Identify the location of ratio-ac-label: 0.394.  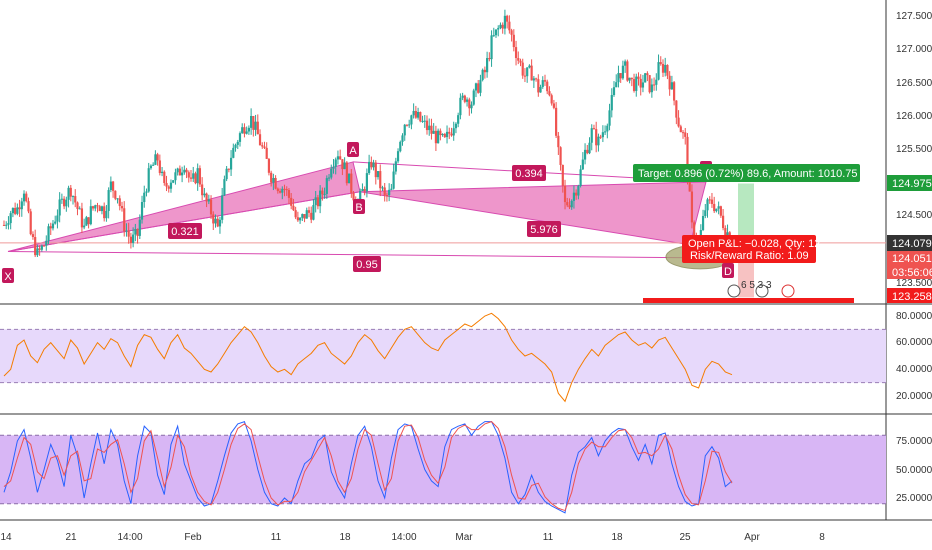
(529, 173).